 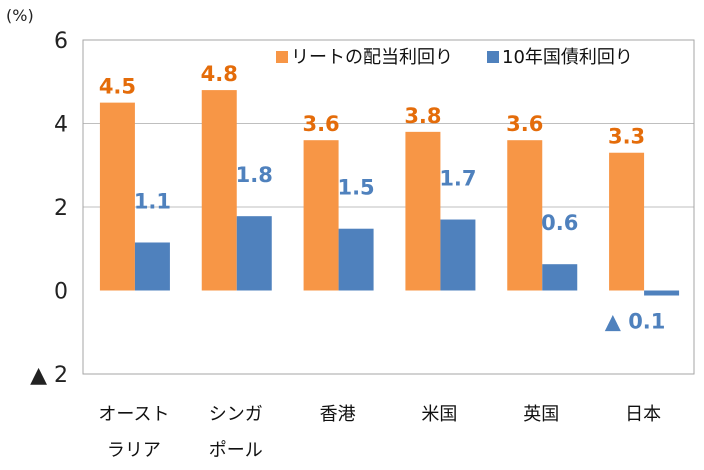 I want to click on category-label: ラリア, so click(x=134, y=450).